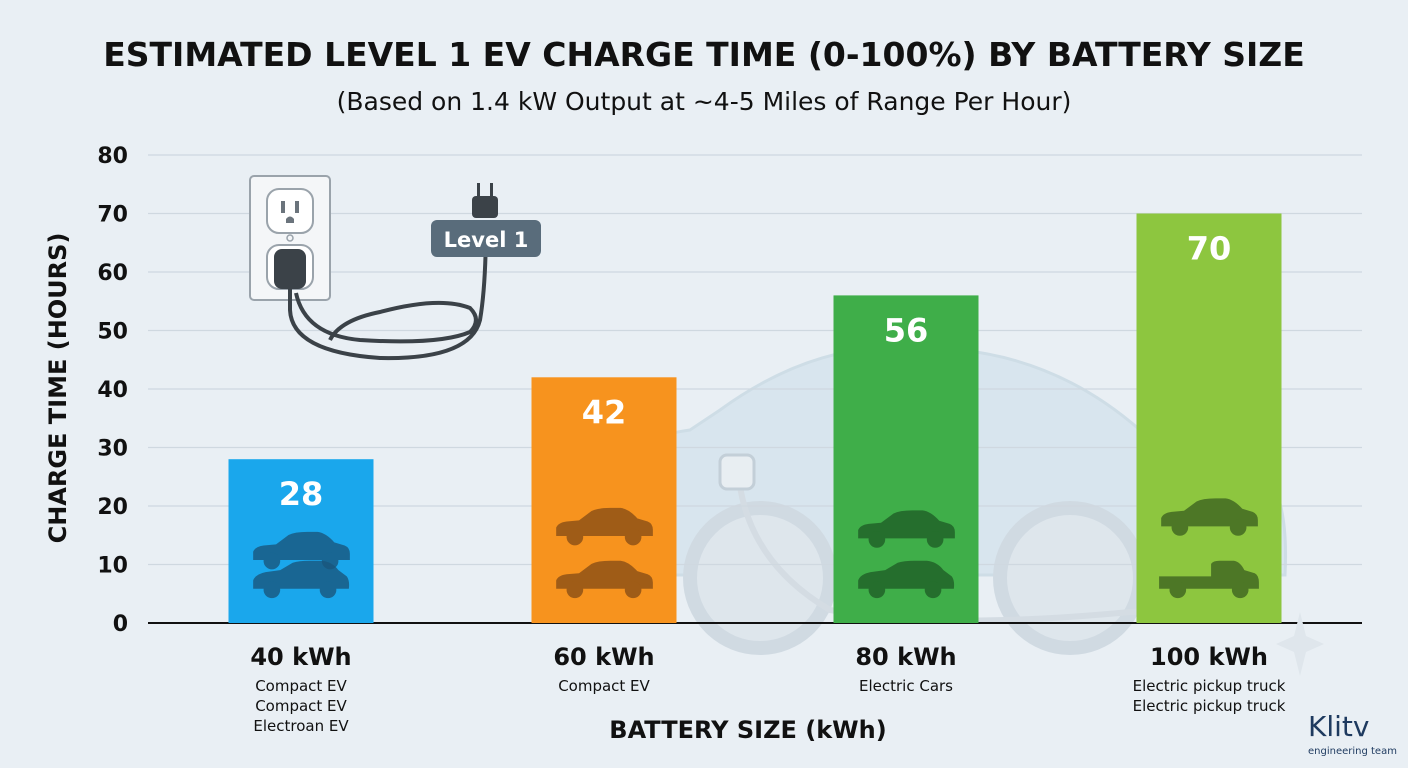 The width and height of the screenshot is (1408, 768). Describe the element at coordinates (1352, 751) in the screenshot. I see `svg-text: engineering team` at that location.